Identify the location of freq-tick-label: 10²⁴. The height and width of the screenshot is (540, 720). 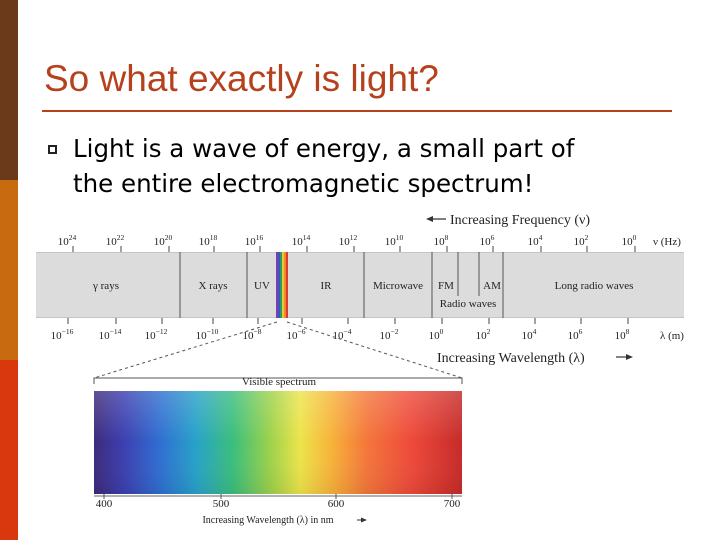
(67, 240).